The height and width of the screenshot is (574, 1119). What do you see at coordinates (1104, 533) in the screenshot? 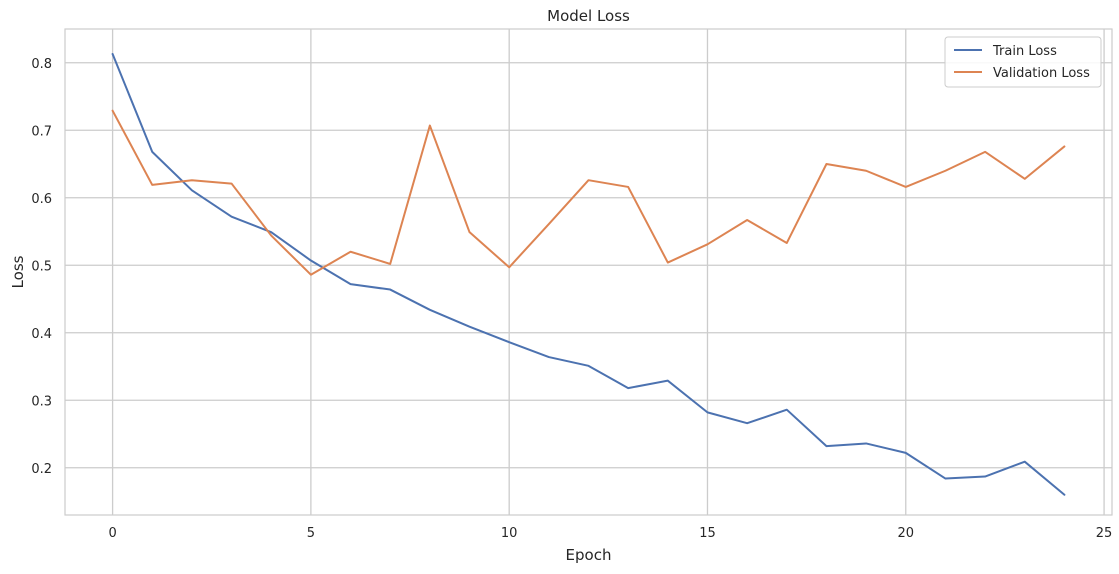
I see `x-tick-label: 25` at bounding box center [1104, 533].